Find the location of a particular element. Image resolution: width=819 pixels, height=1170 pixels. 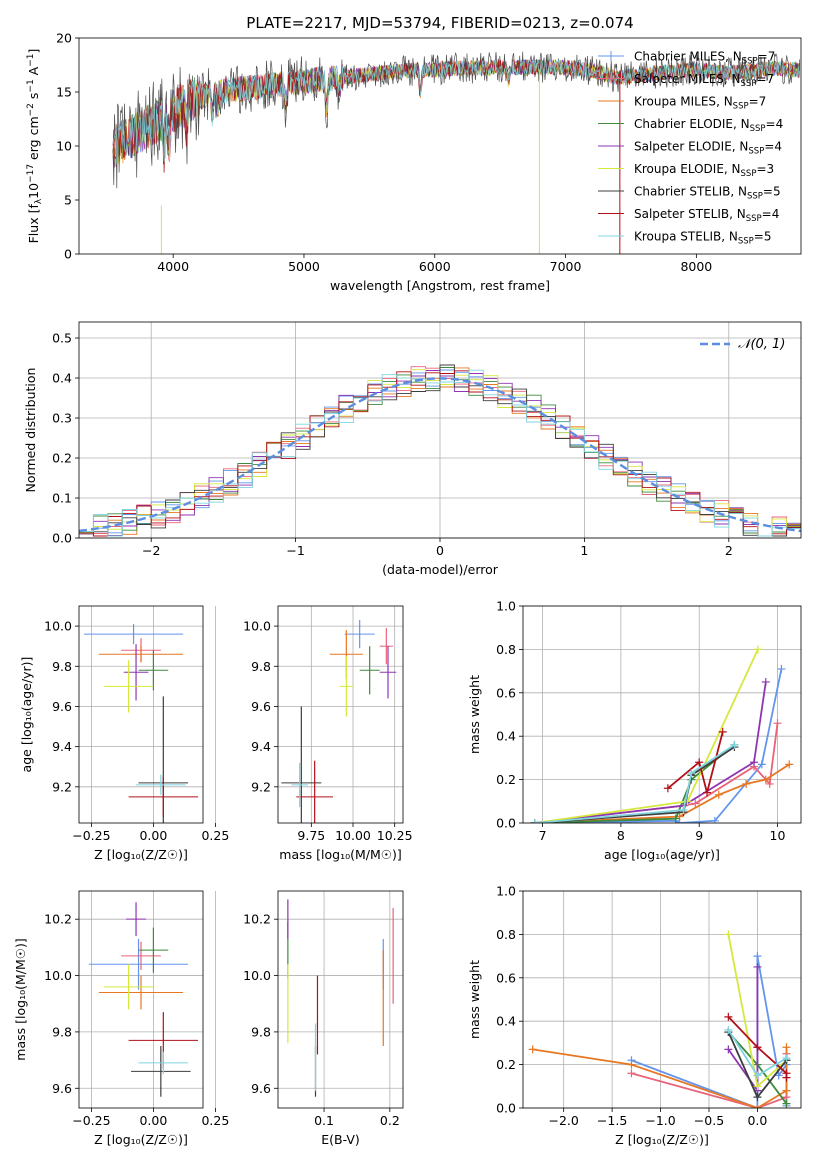

x-axis-label: E(B-V) is located at coordinates (340, 1139).